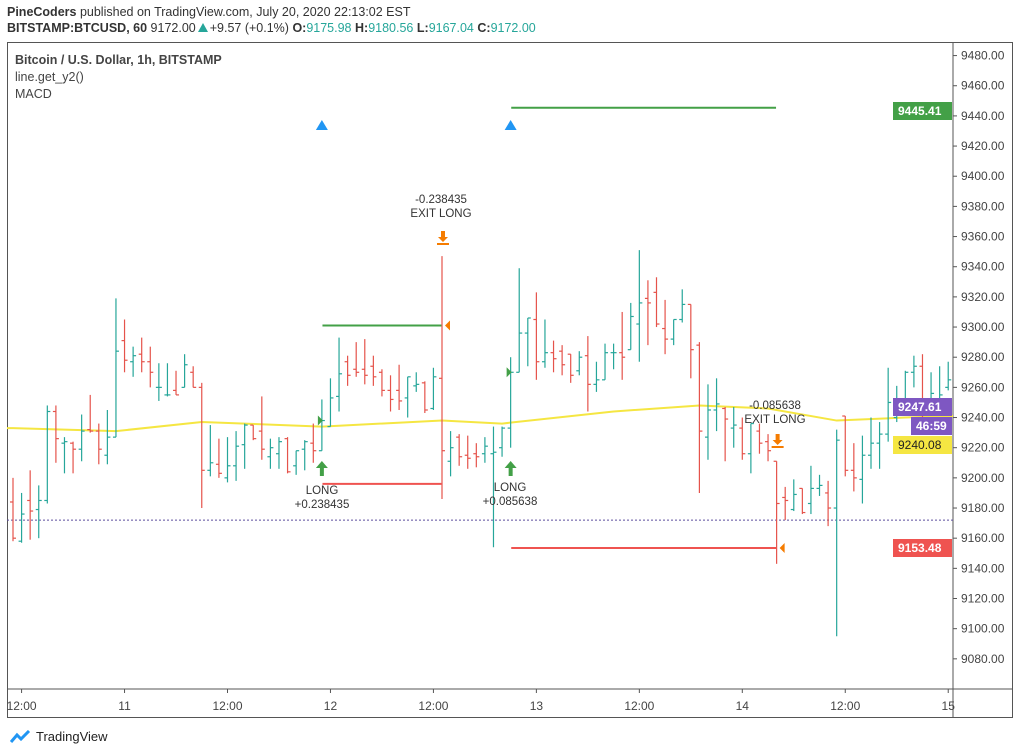  I want to click on stop-price-label: 9153.48, so click(922, 548).